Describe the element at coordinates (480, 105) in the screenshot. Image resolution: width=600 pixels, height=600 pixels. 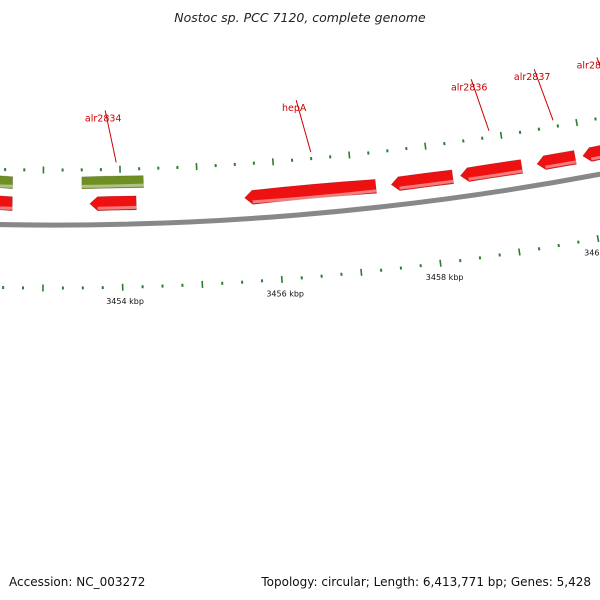
I see `leader-line-alr2836` at that location.